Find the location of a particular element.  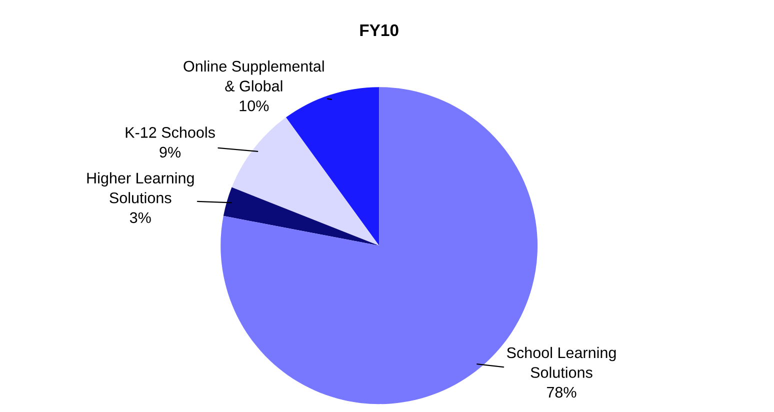

slice-label: Higher Learning Solutions is located at coordinates (140, 188).